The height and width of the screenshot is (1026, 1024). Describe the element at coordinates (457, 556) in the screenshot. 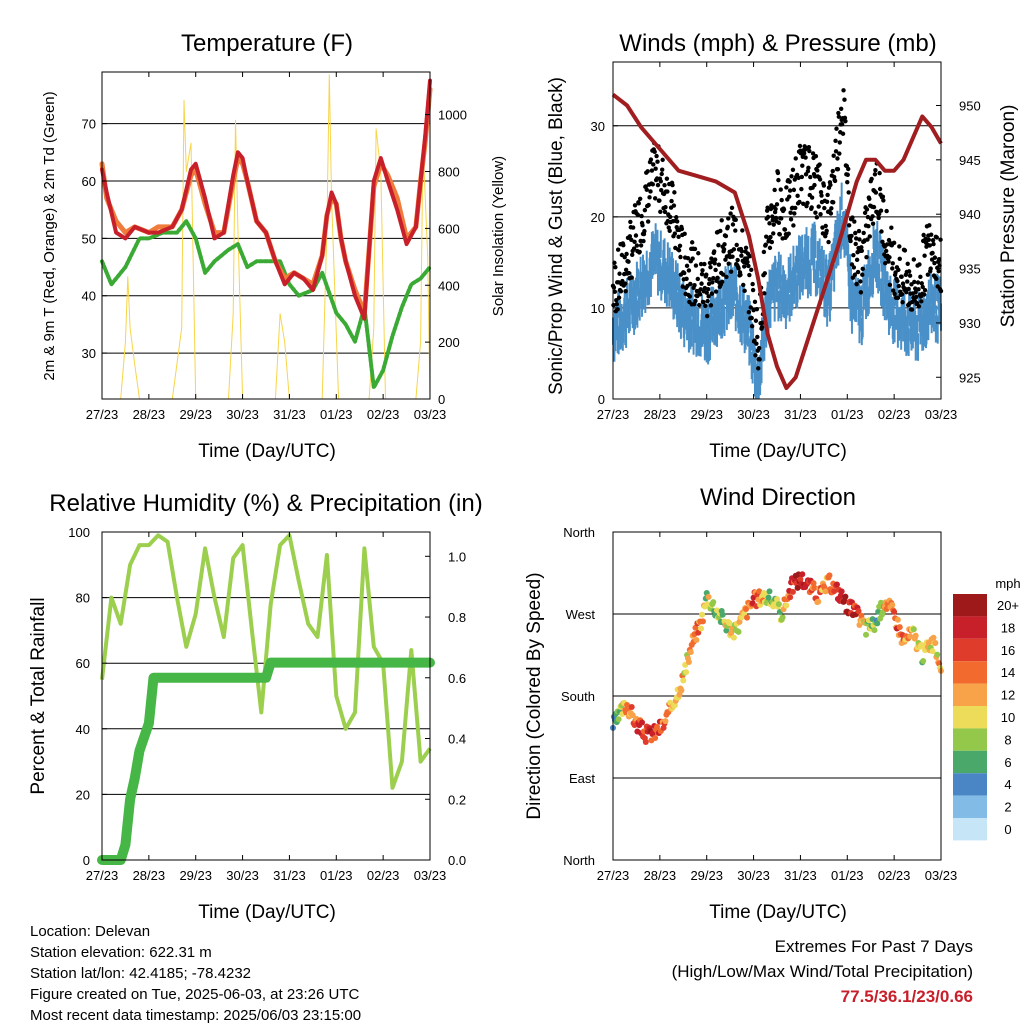

I see `y-right-tick-label: 1.0` at that location.